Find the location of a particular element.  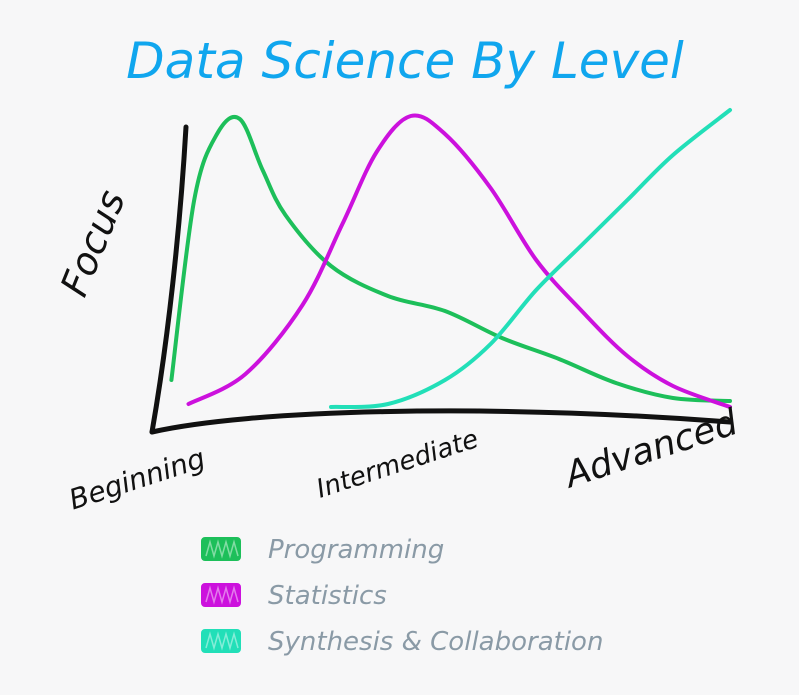

legend-label: Synthesis & Collaboration is located at coordinates (435, 642).